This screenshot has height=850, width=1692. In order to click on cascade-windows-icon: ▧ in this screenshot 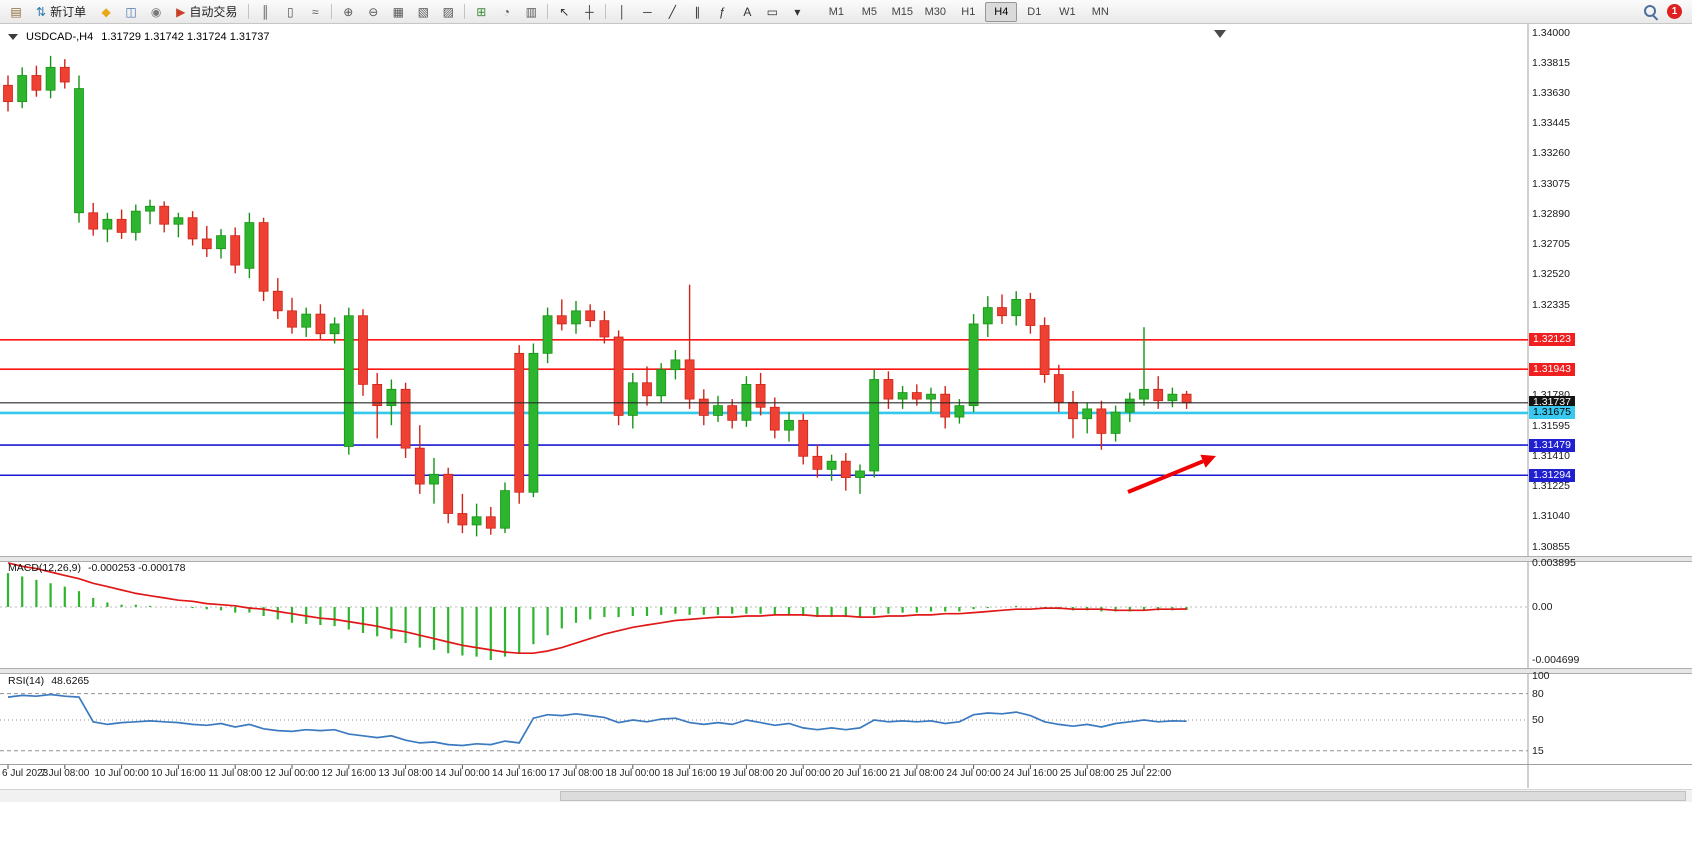, I will do `click(423, 11)`.